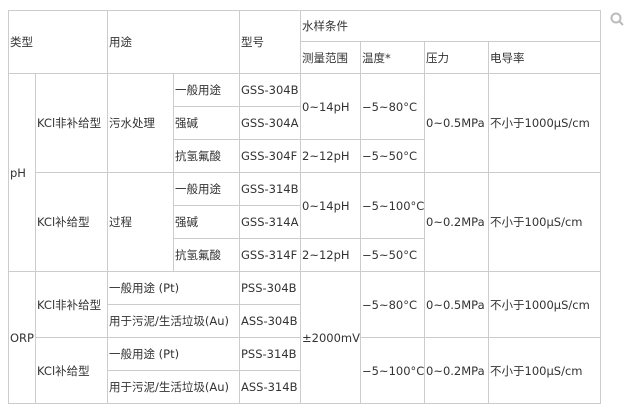  Describe the element at coordinates (270, 288) in the screenshot. I see `model: PSS-304B` at that location.